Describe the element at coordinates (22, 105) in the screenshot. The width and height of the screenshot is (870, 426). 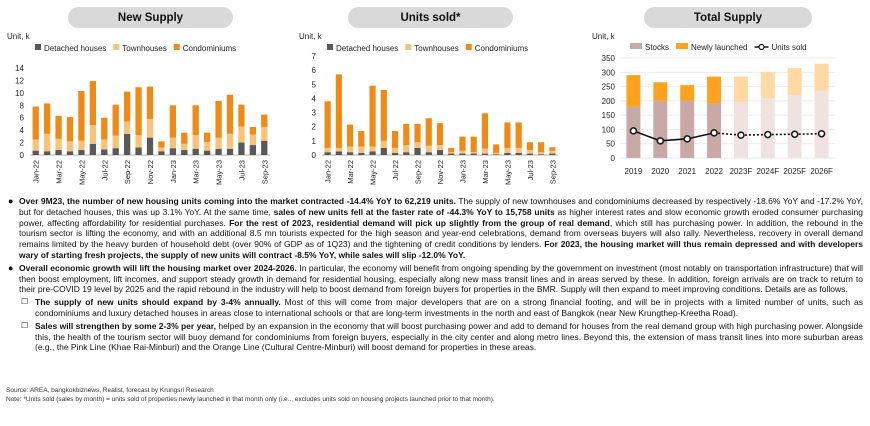
I see `y-tick-label: 8` at that location.